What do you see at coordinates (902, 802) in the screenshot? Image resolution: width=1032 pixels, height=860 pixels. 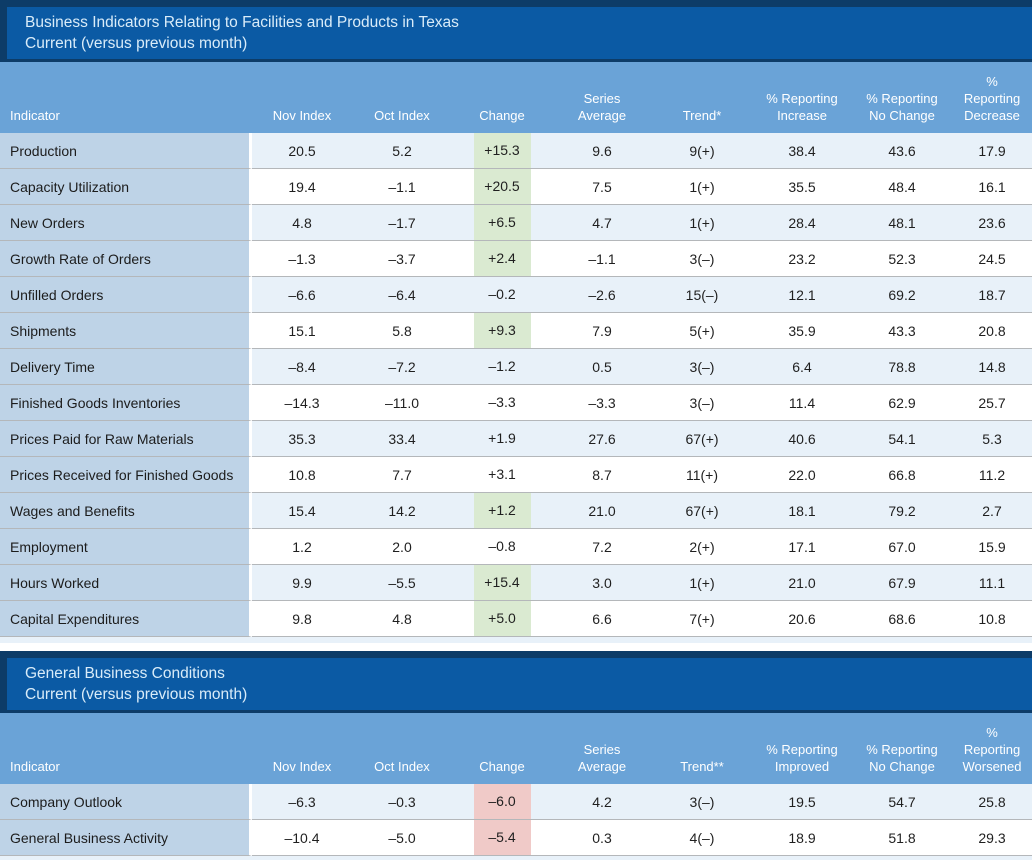 I see `pct-no-change-cell: 54.7` at bounding box center [902, 802].